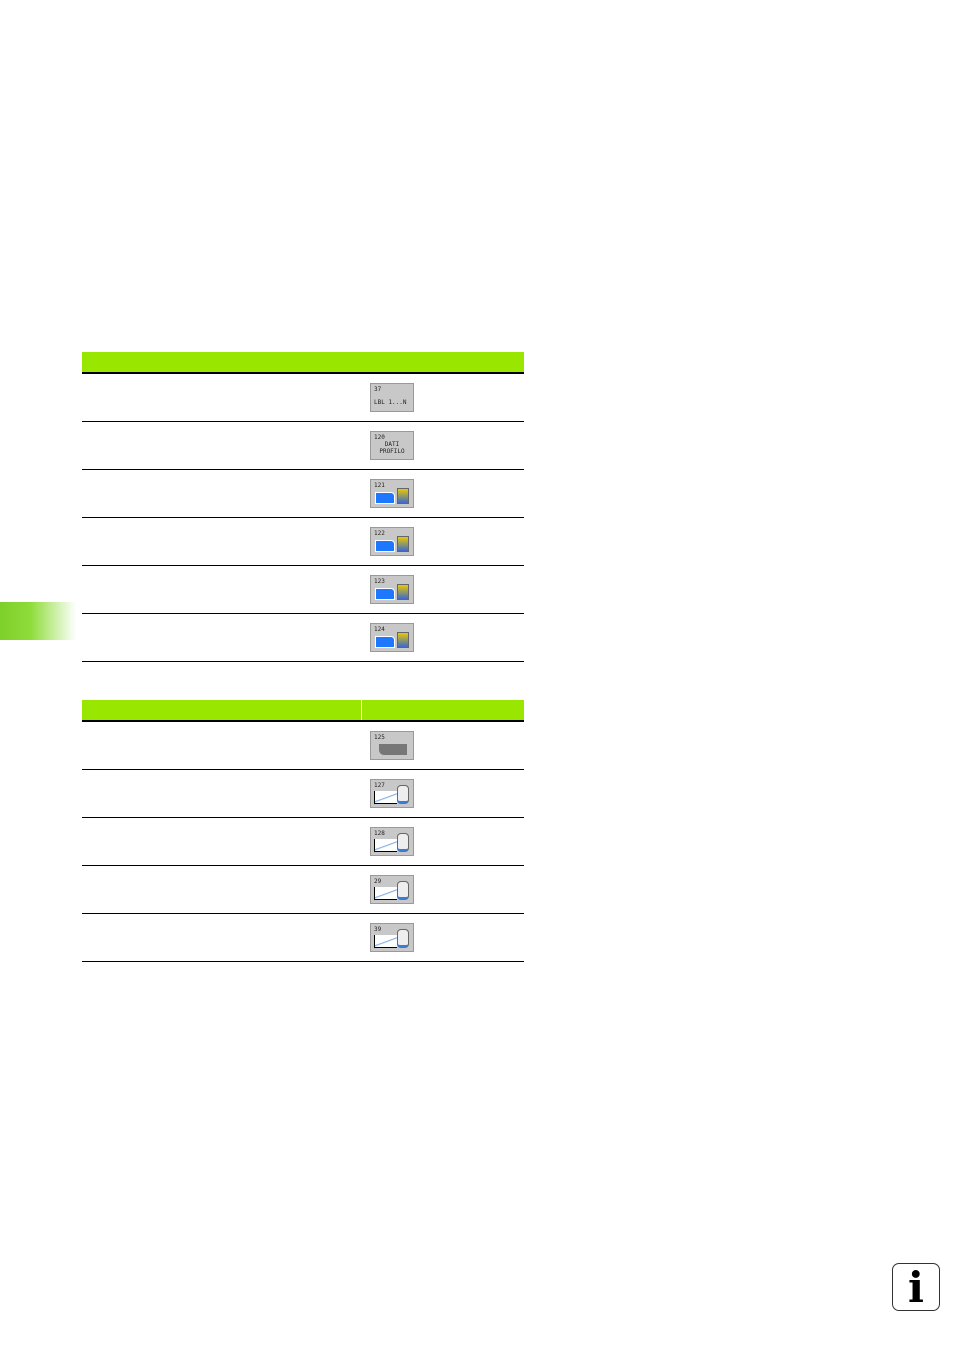 Image resolution: width=954 pixels, height=1348 pixels. Describe the element at coordinates (378, 881) in the screenshot. I see `softkey-number: 29` at that location.